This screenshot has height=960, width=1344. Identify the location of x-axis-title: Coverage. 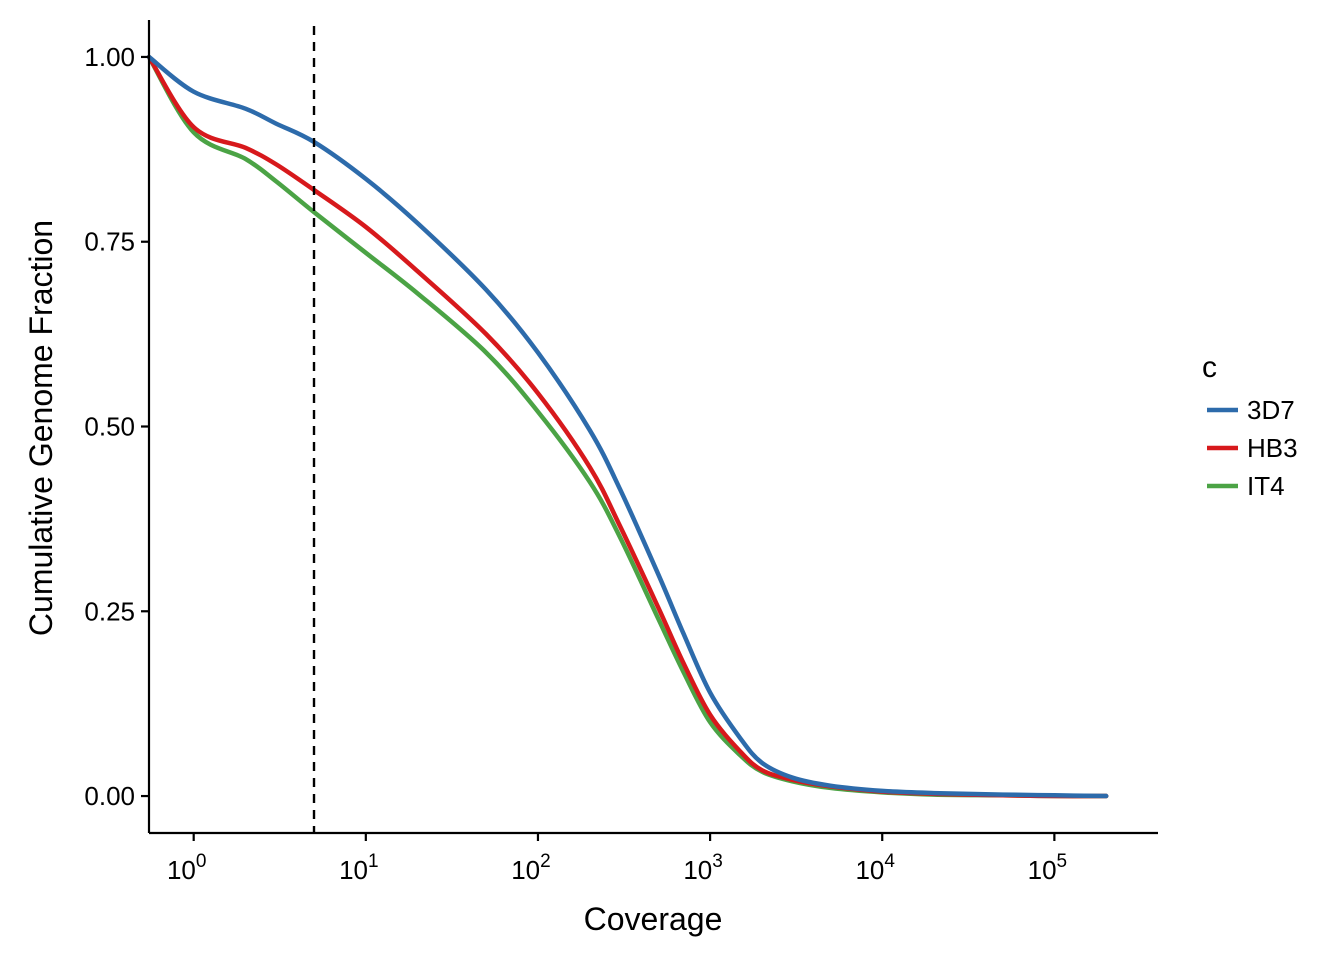
(653, 919).